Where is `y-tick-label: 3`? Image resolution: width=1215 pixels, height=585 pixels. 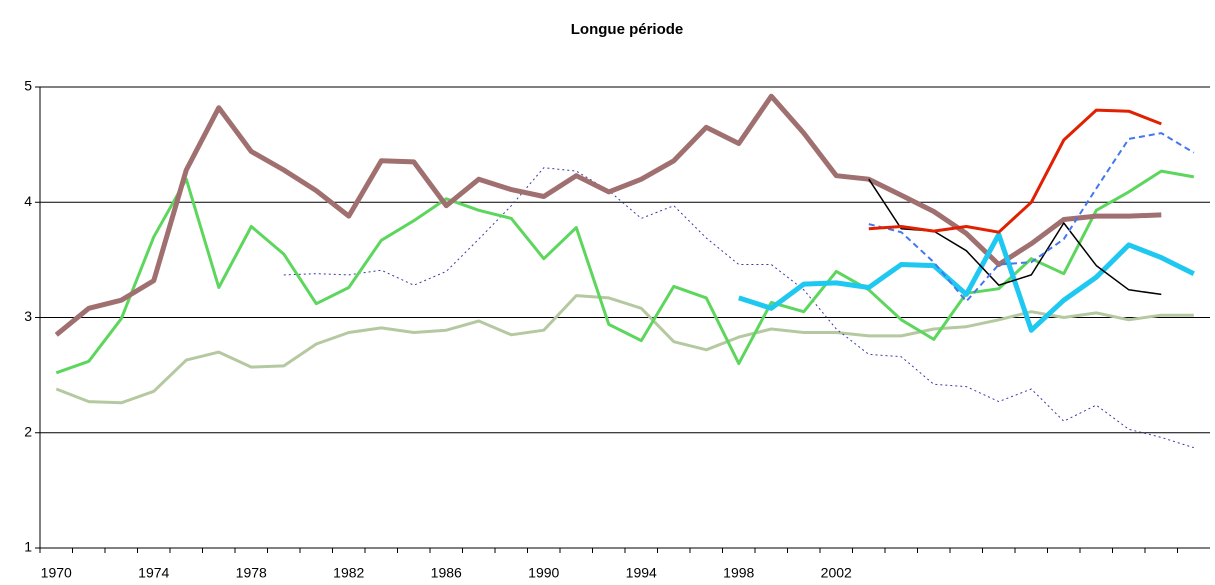 y-tick-label: 3 is located at coordinates (28, 316).